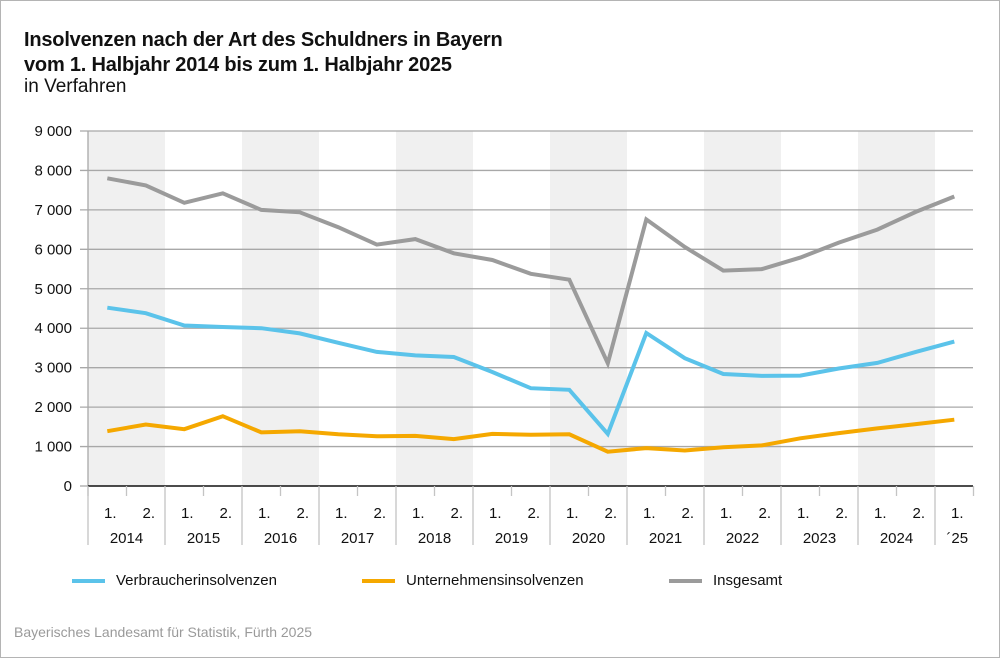  What do you see at coordinates (434, 538) in the screenshot?
I see `x-year-label: 2018` at bounding box center [434, 538].